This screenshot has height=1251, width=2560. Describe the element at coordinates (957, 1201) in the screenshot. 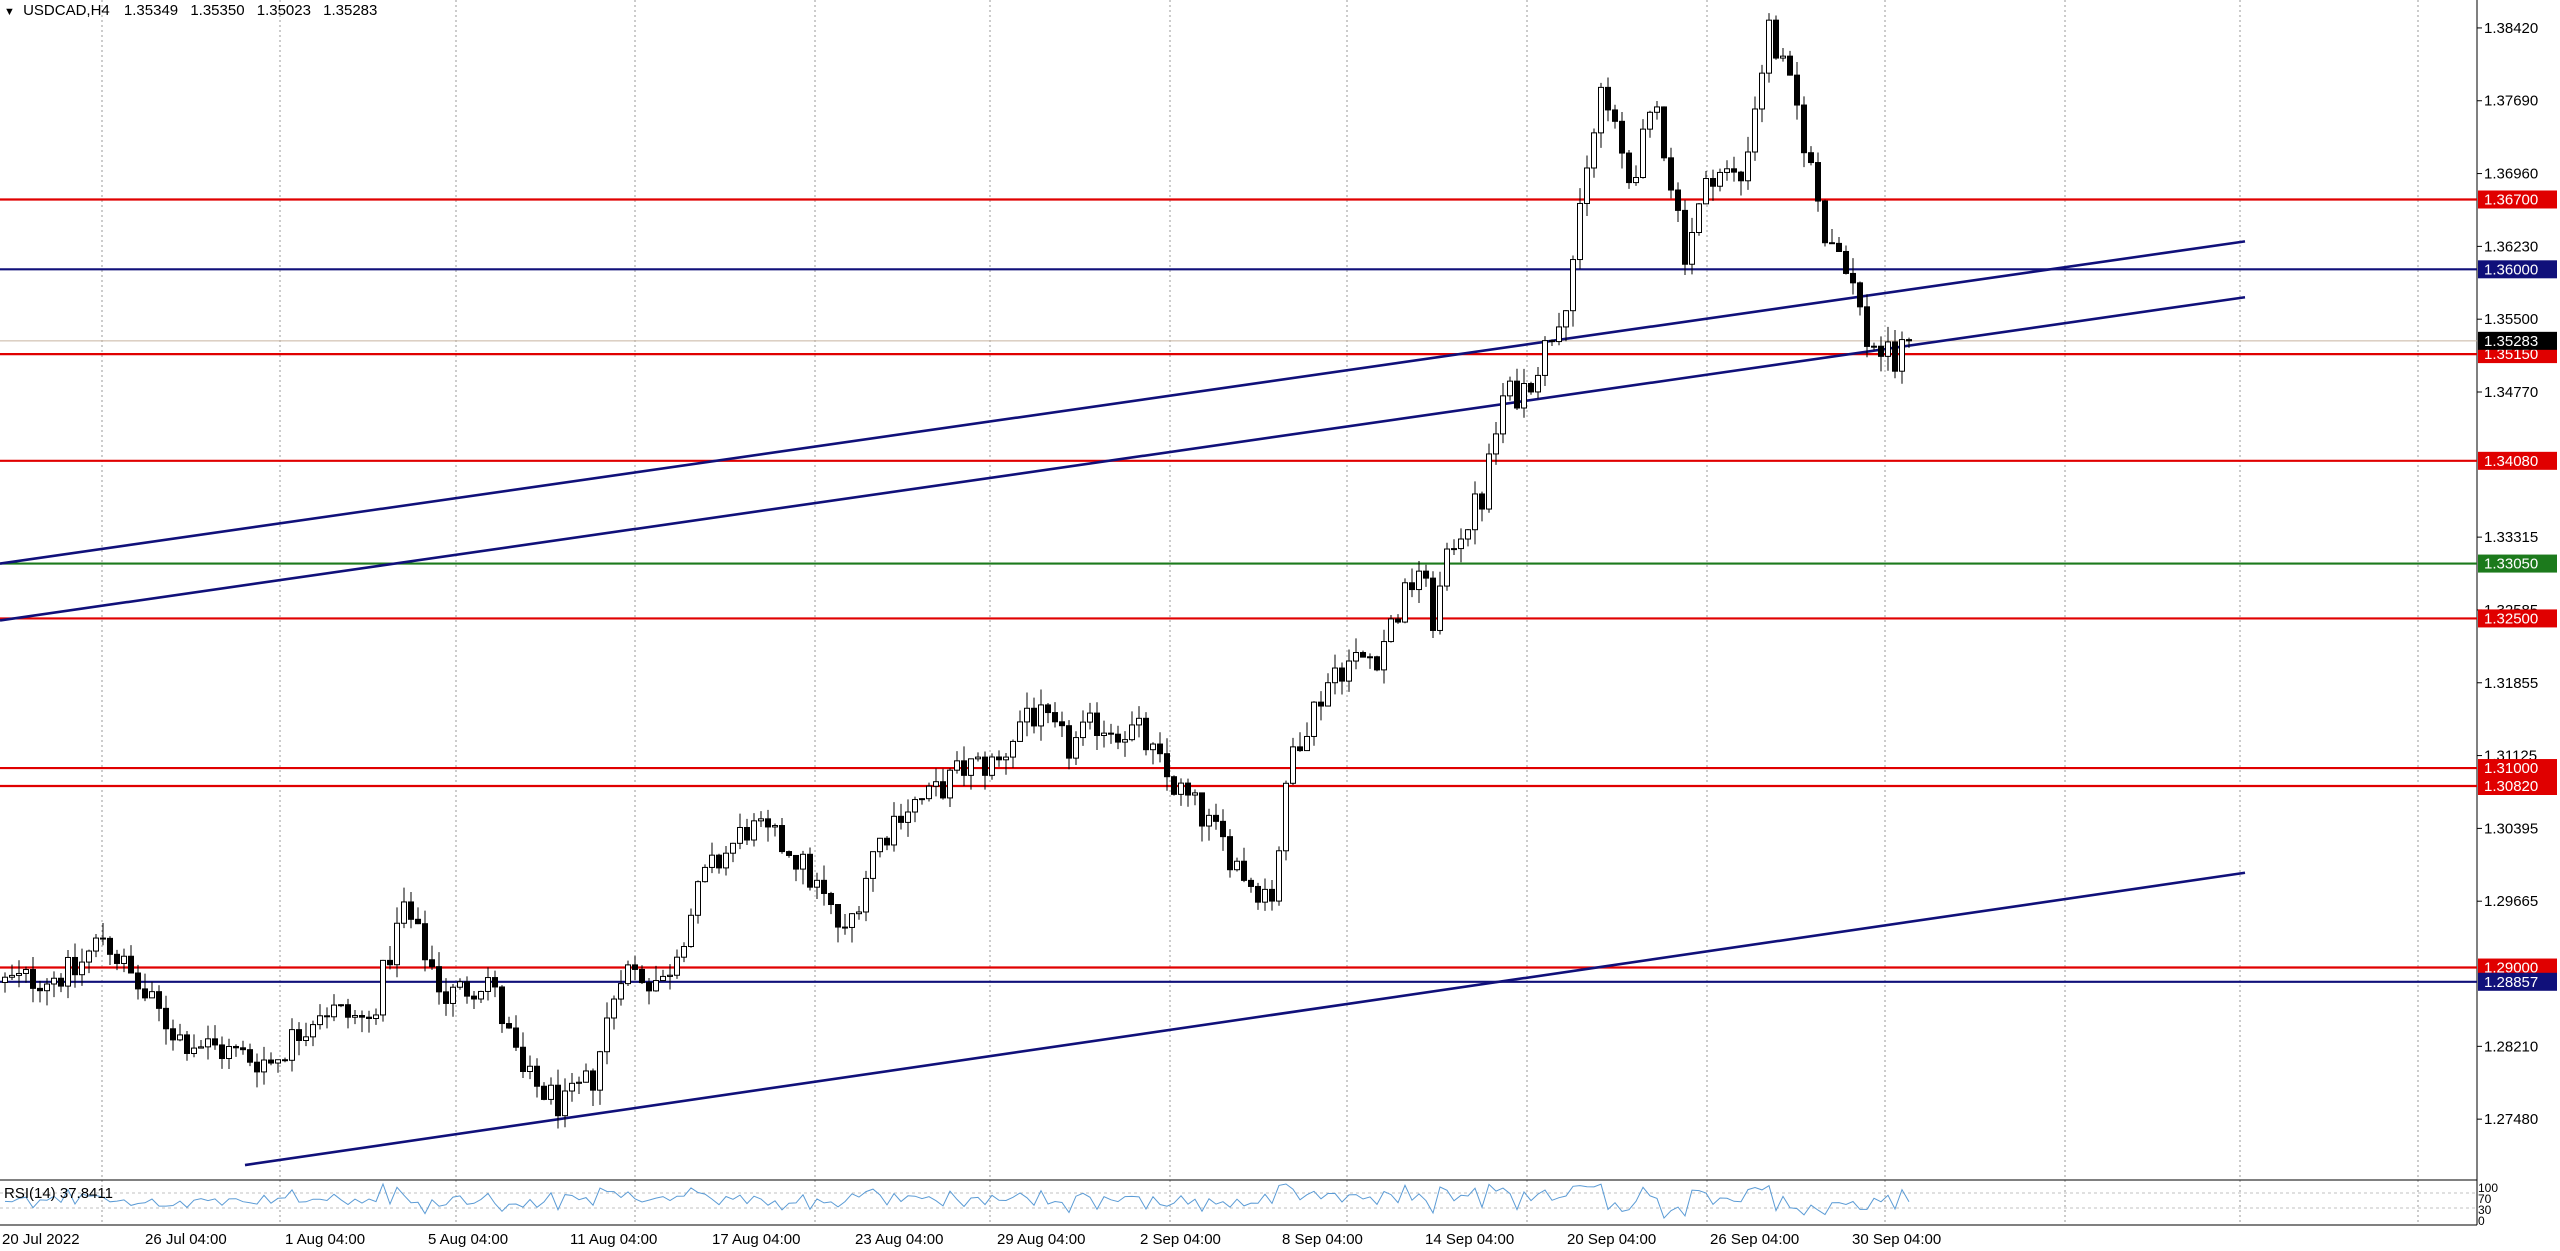

I see `rsi-line` at that location.